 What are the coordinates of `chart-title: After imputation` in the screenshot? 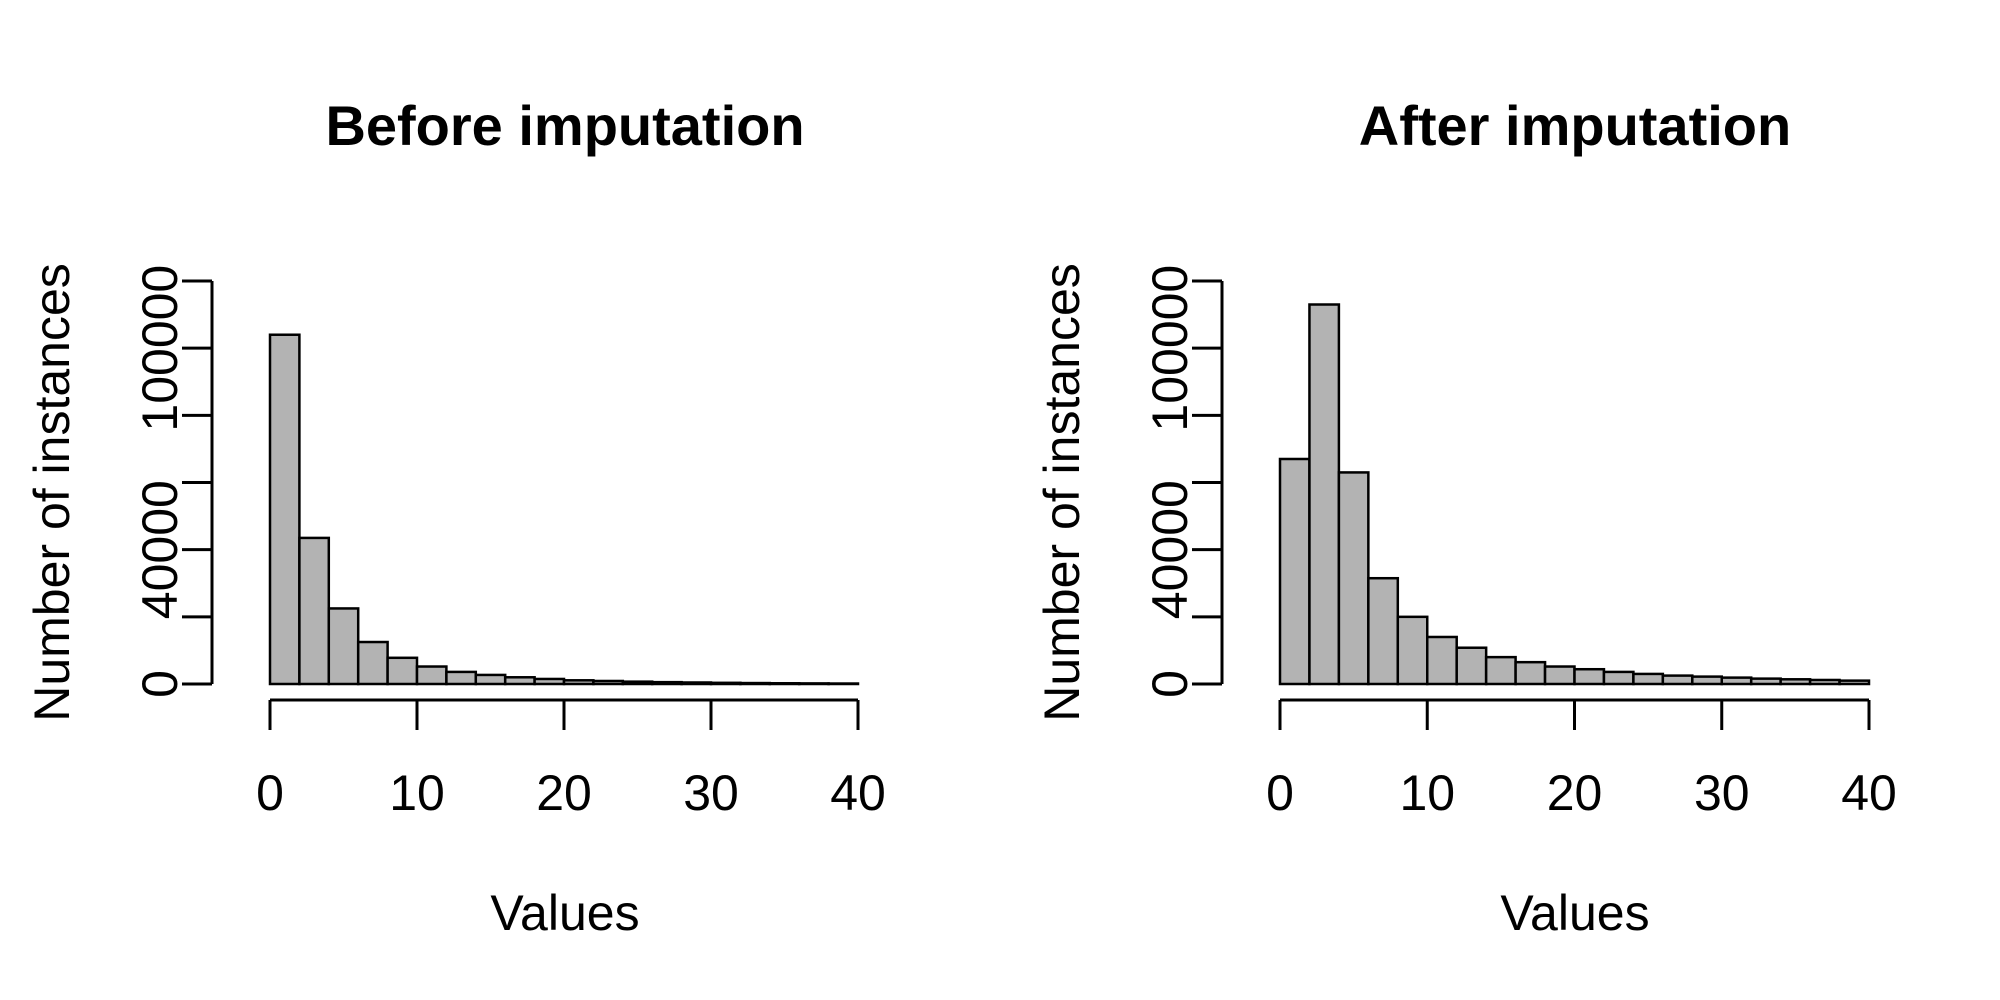 It's located at (1575, 125).